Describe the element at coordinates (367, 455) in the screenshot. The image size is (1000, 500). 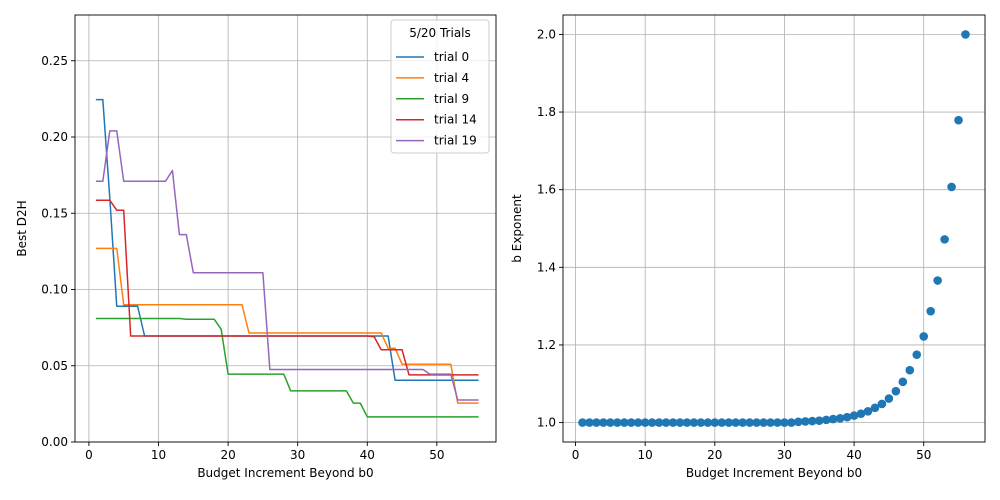
I see `chart-1-x-tick-label: 40` at that location.